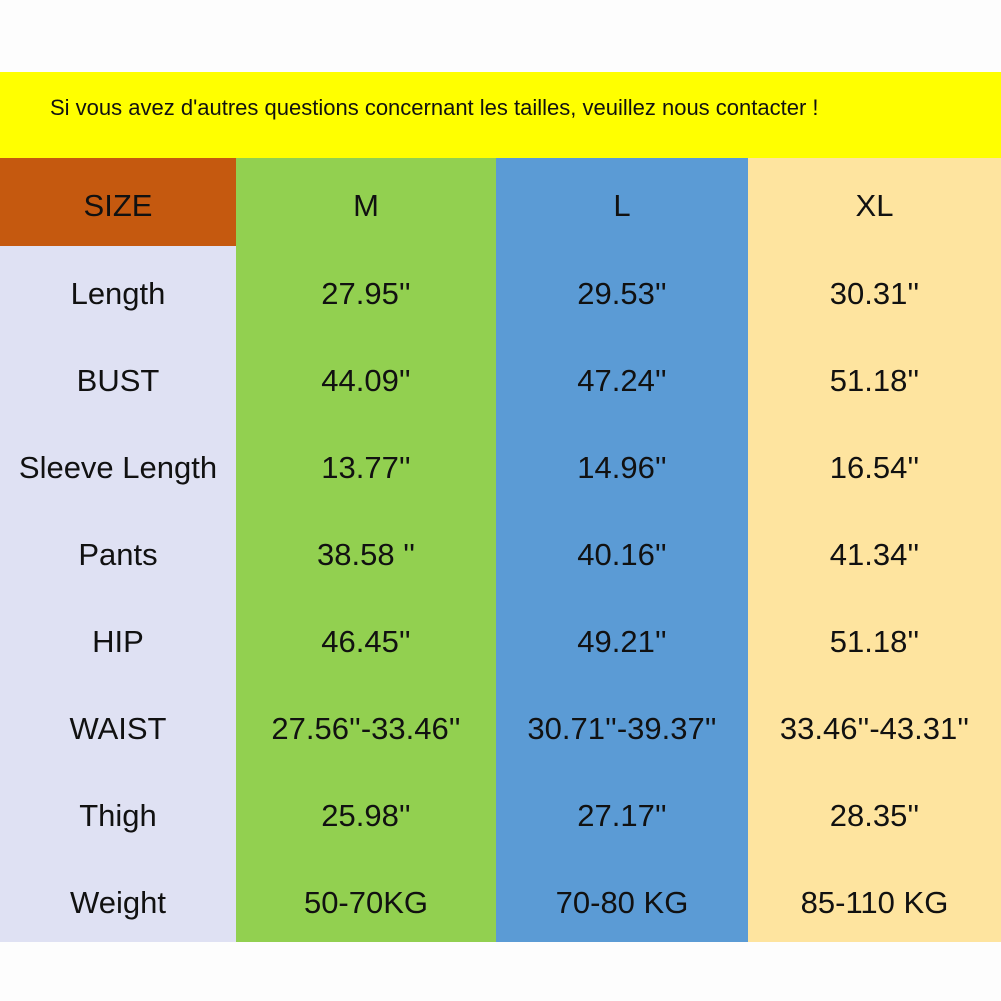 The height and width of the screenshot is (1001, 1001). Describe the element at coordinates (622, 902) in the screenshot. I see `value-cell: 70-80 KG` at that location.